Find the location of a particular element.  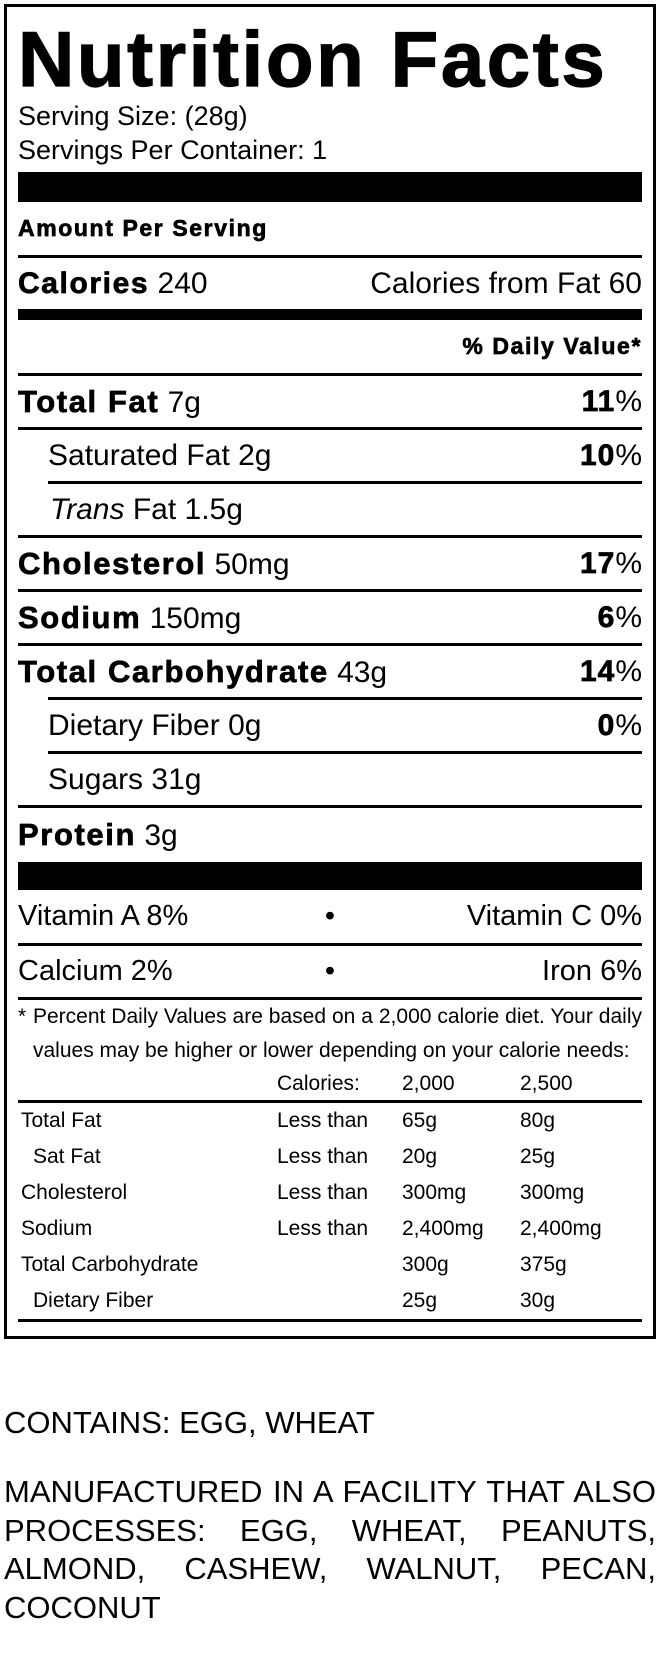

vitamin-a: Vitamin A 8% is located at coordinates (103, 916).